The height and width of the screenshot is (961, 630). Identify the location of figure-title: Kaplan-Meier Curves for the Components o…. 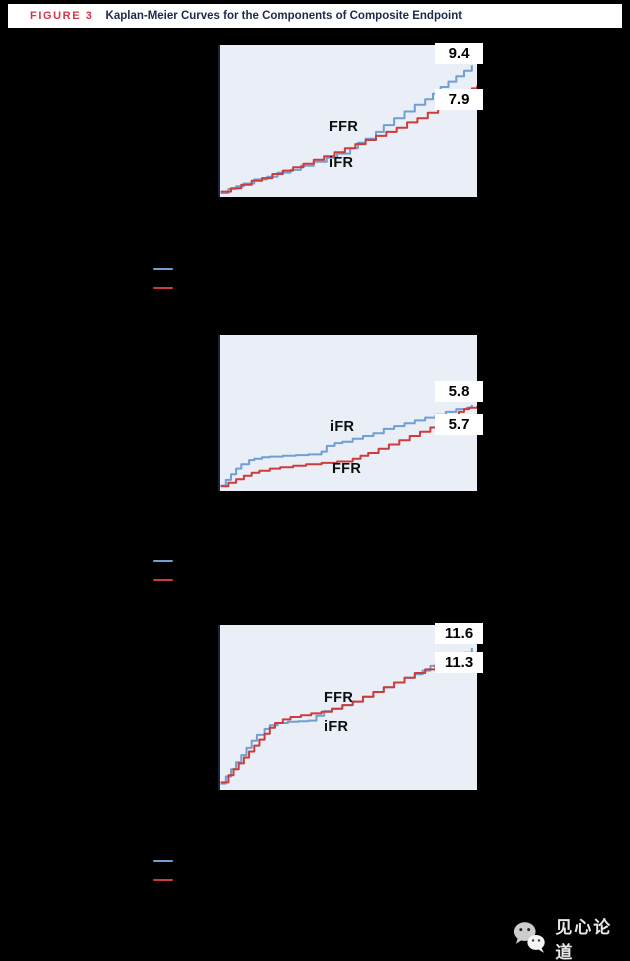
(284, 16).